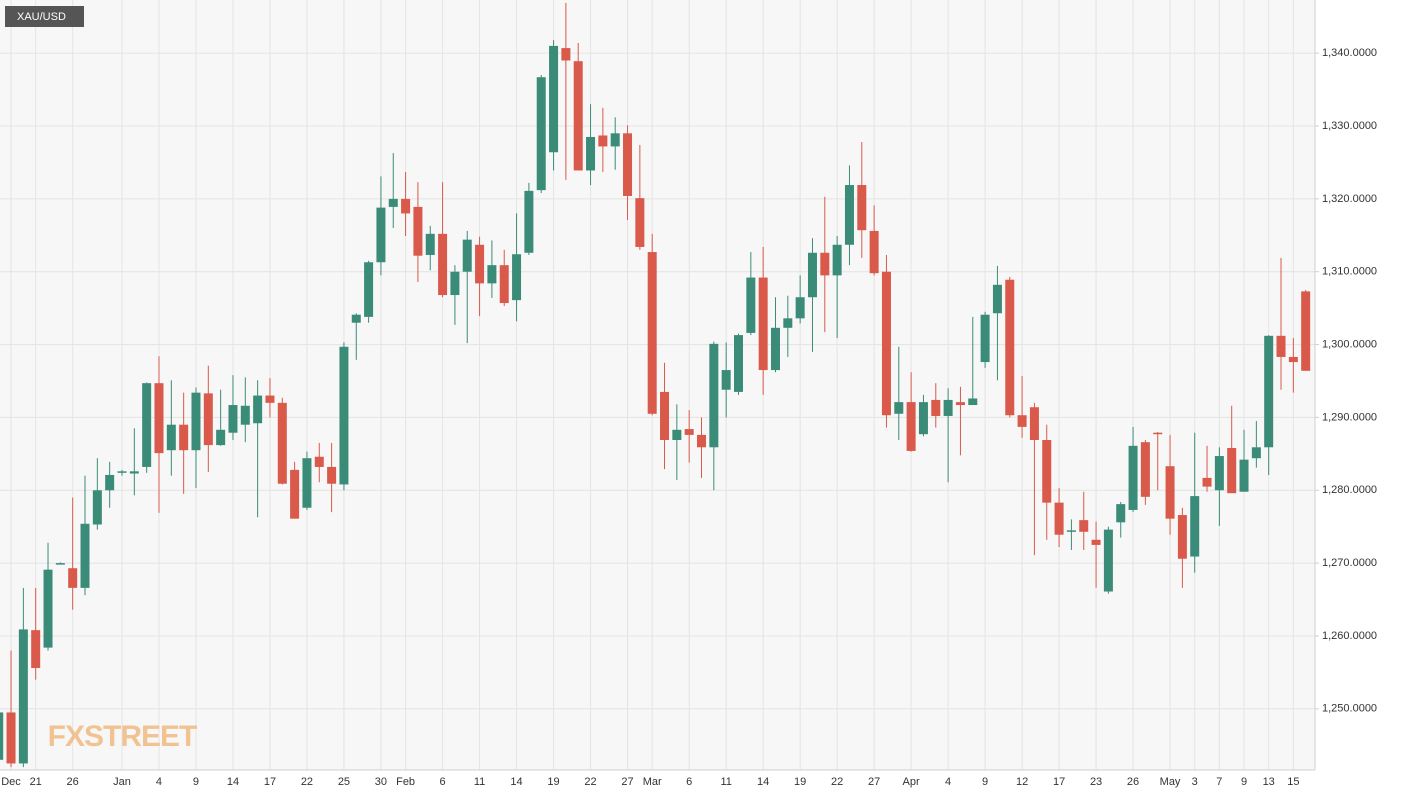 This screenshot has width=1405, height=795. Describe the element at coordinates (911, 782) in the screenshot. I see `x-tick-label: Apr` at that location.